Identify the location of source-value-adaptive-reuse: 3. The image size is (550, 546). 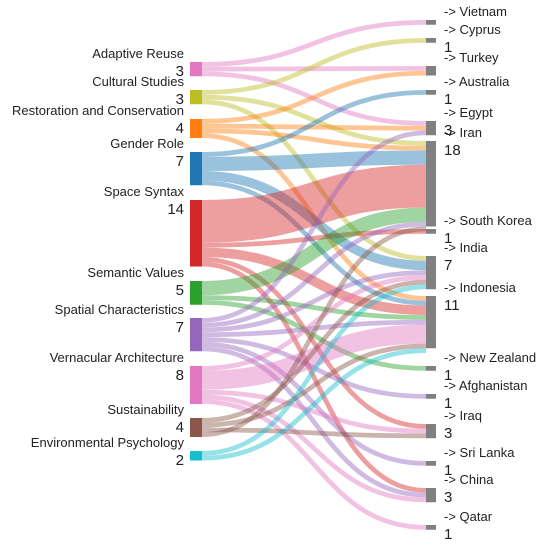
(180, 71).